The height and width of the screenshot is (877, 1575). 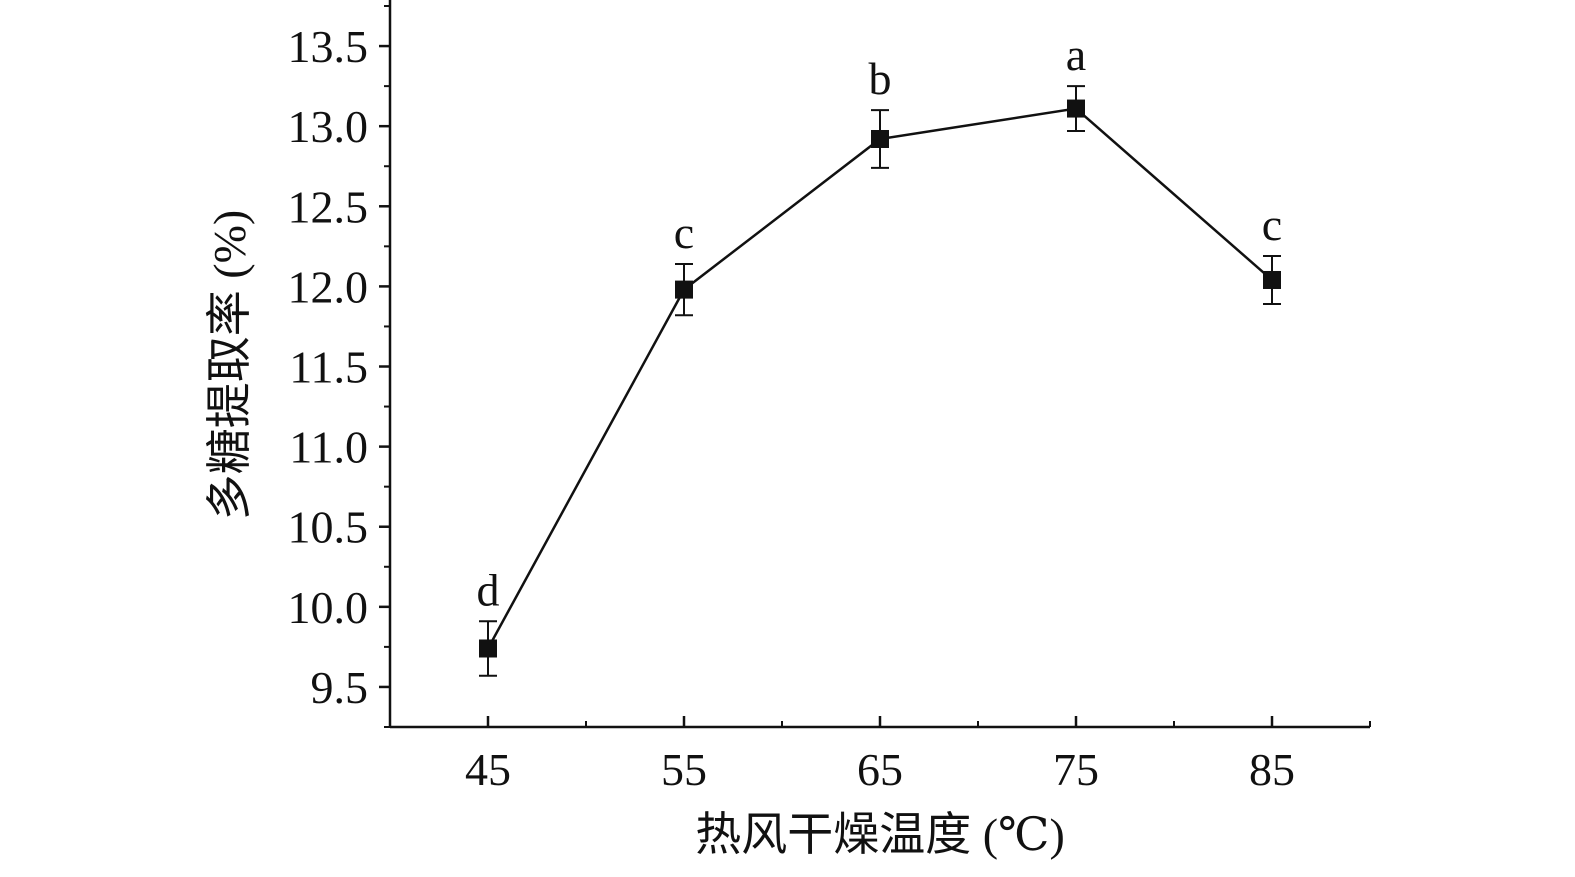 What do you see at coordinates (880, 78) in the screenshot?
I see `significance-label: b` at bounding box center [880, 78].